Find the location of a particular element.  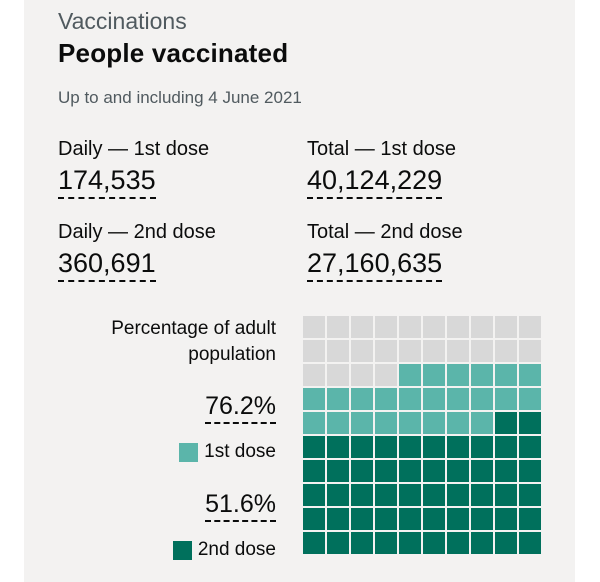

stat-label: Total — 1st dose is located at coordinates (381, 149).